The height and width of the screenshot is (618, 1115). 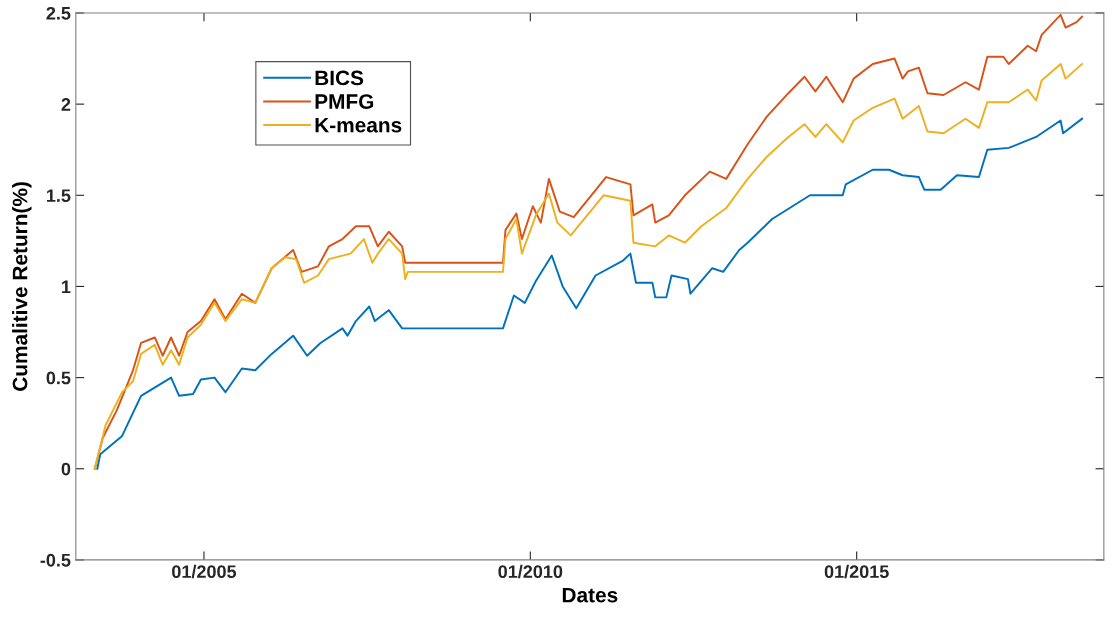 I want to click on y-tick-label: 0.5, so click(x=58, y=378).